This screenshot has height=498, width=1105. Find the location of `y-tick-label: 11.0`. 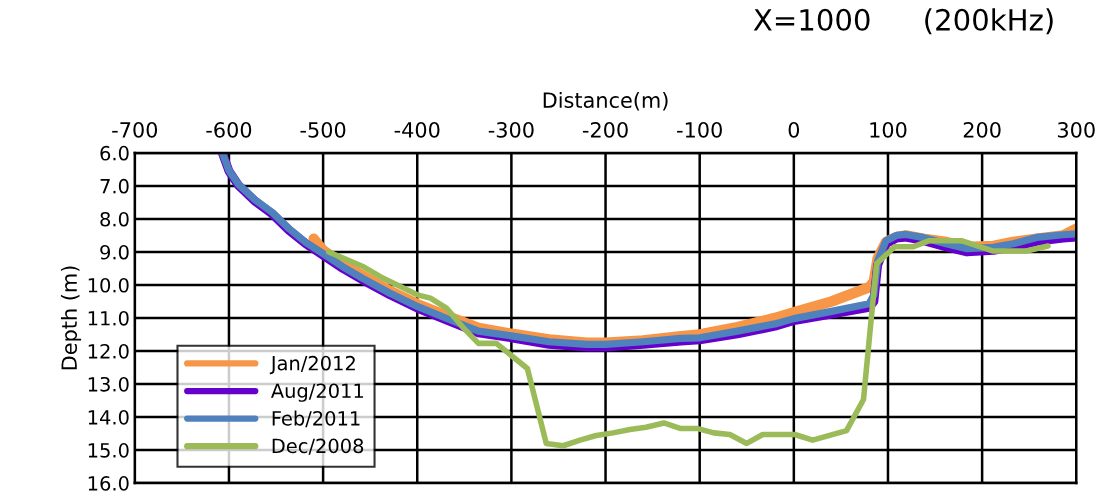

y-tick-label: 11.0 is located at coordinates (108, 318).